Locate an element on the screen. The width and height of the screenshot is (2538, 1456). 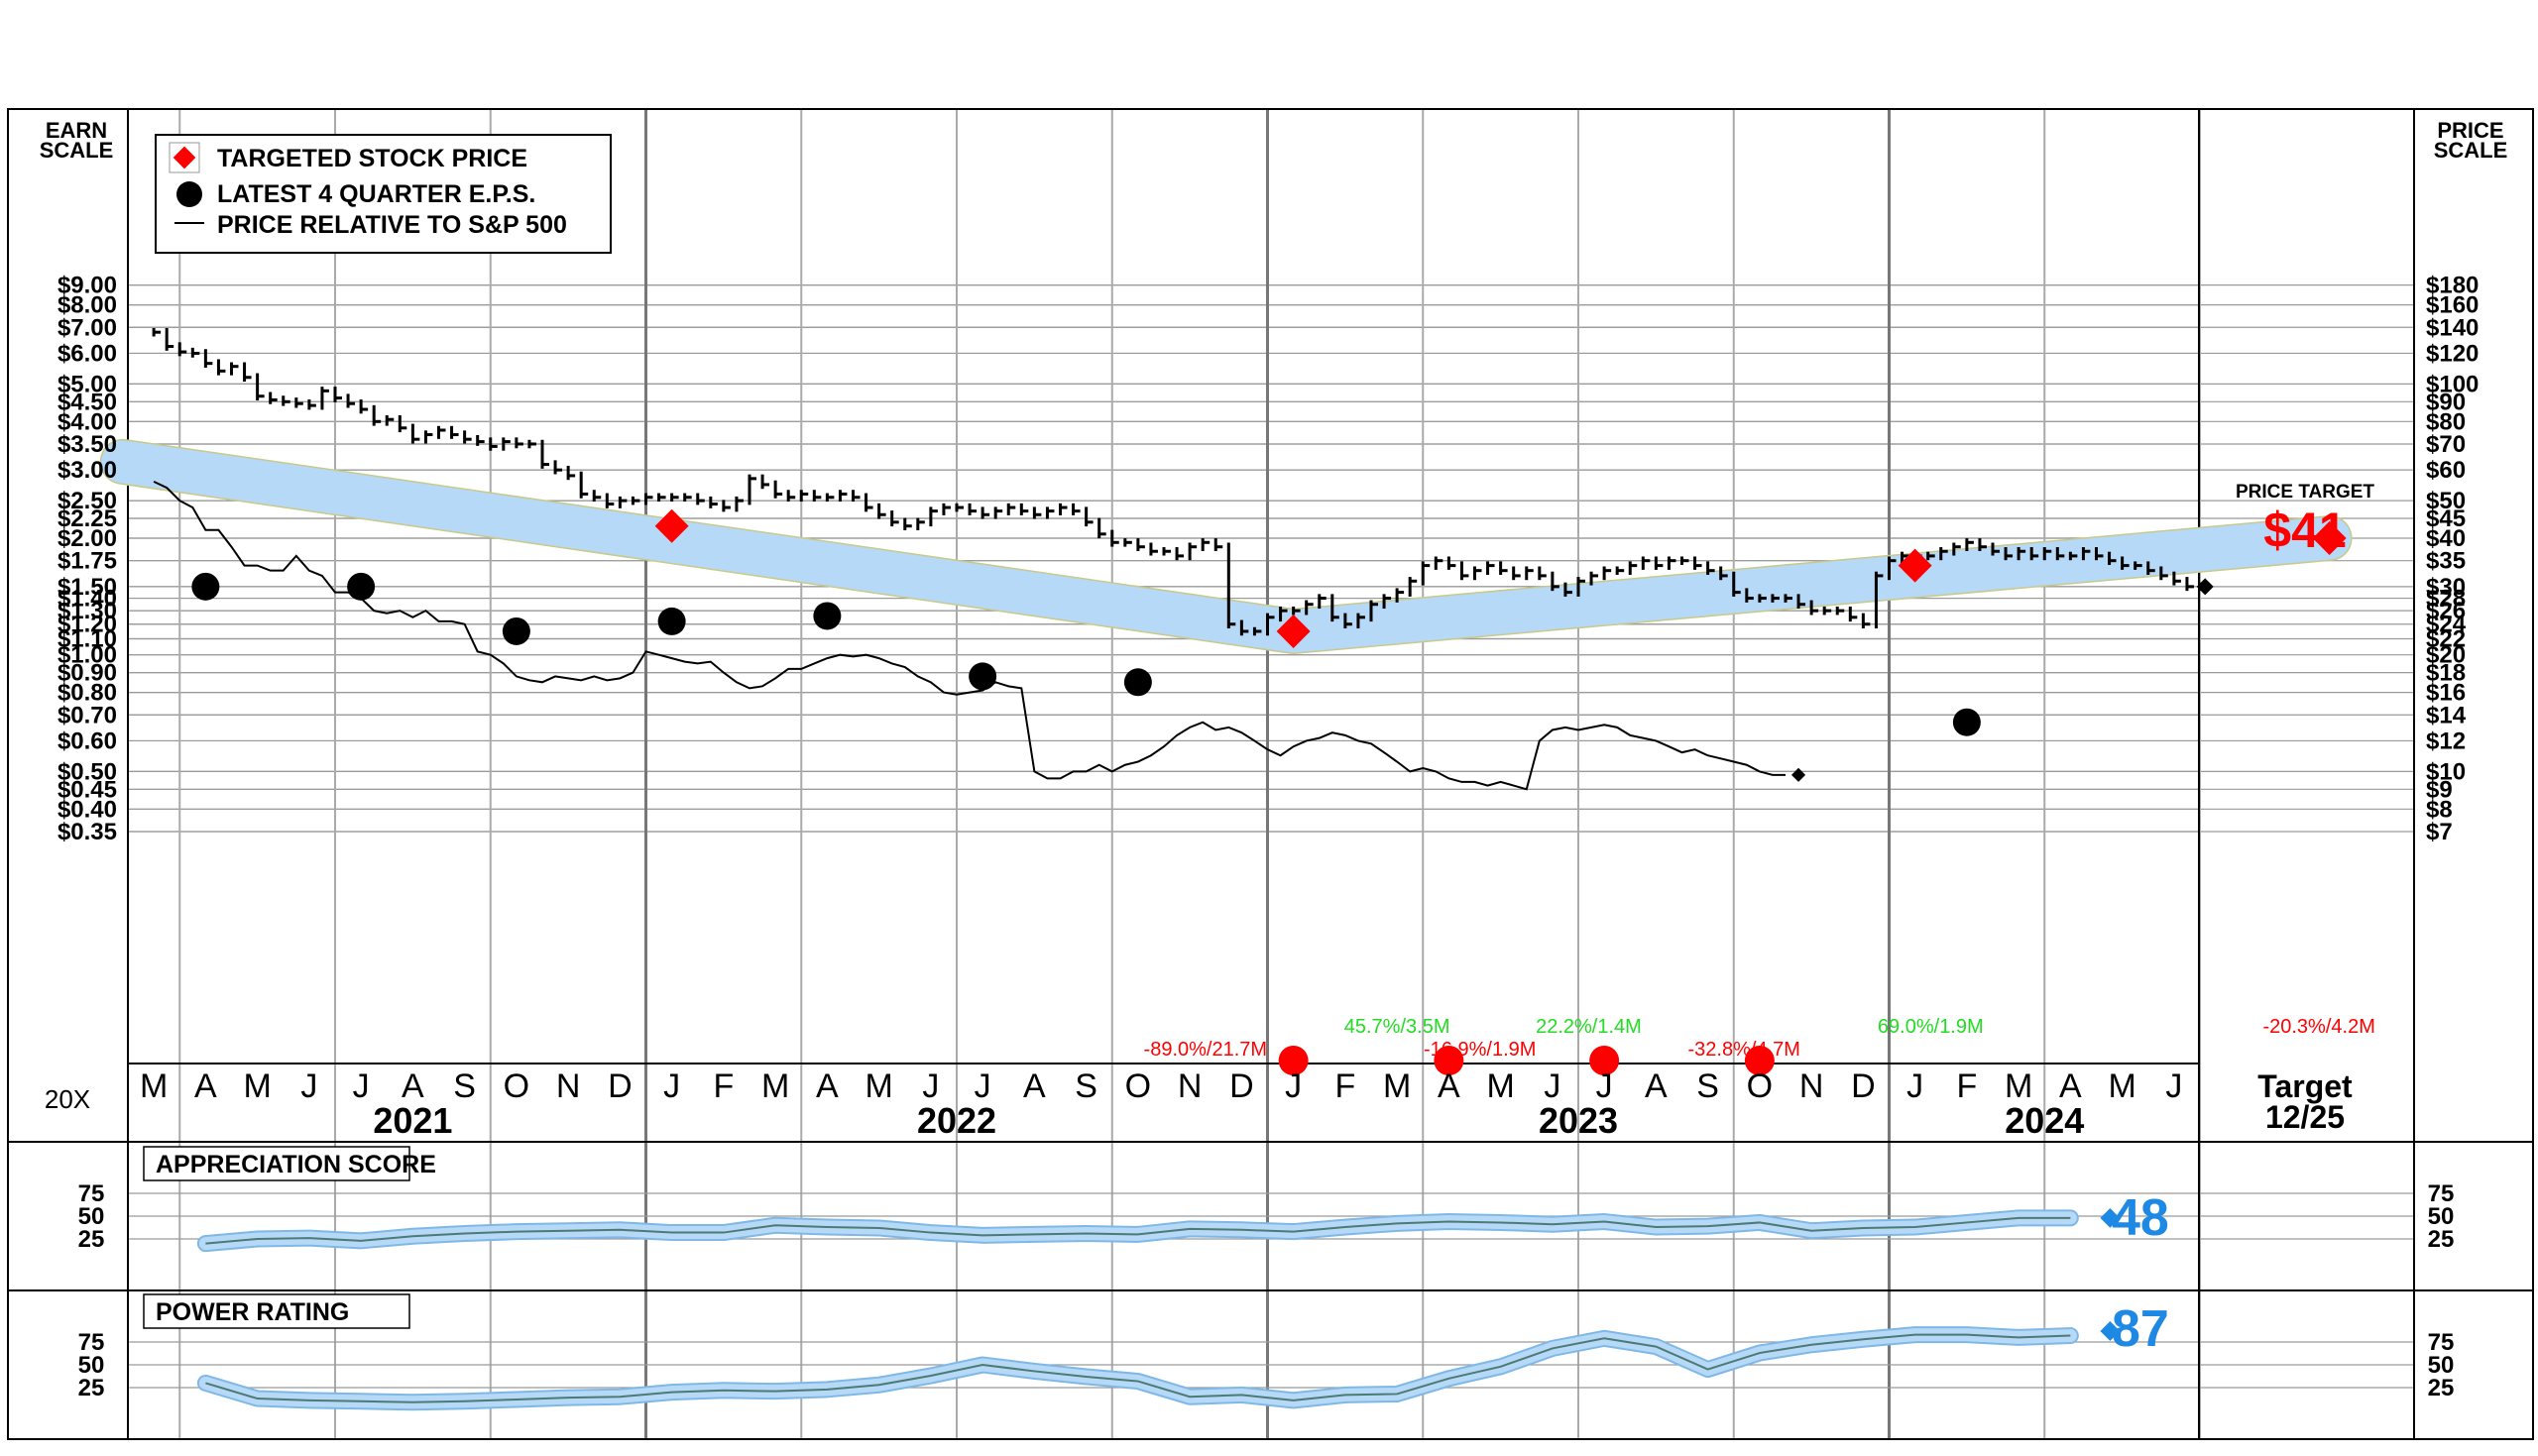
relative-strength-line is located at coordinates (979, 635).